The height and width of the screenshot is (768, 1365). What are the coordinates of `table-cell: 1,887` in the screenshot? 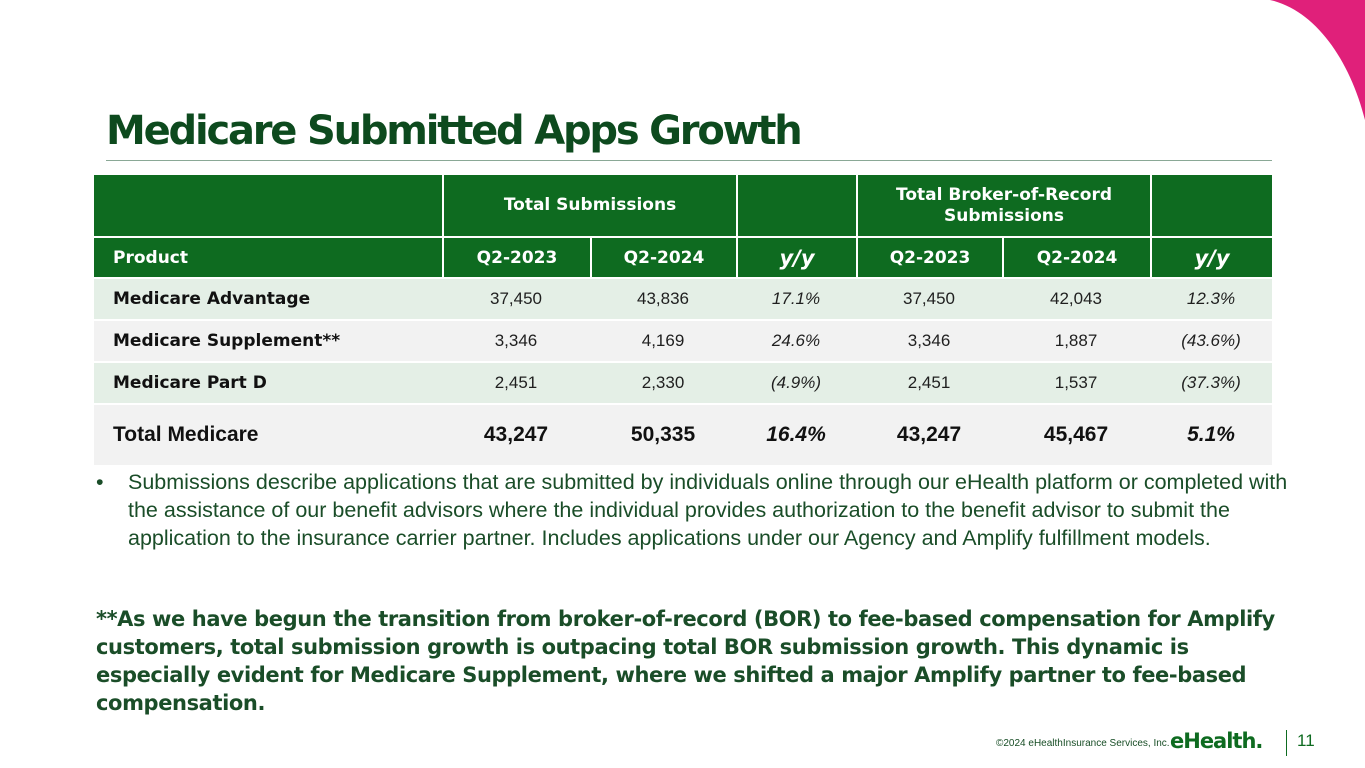 It's located at (1076, 342).